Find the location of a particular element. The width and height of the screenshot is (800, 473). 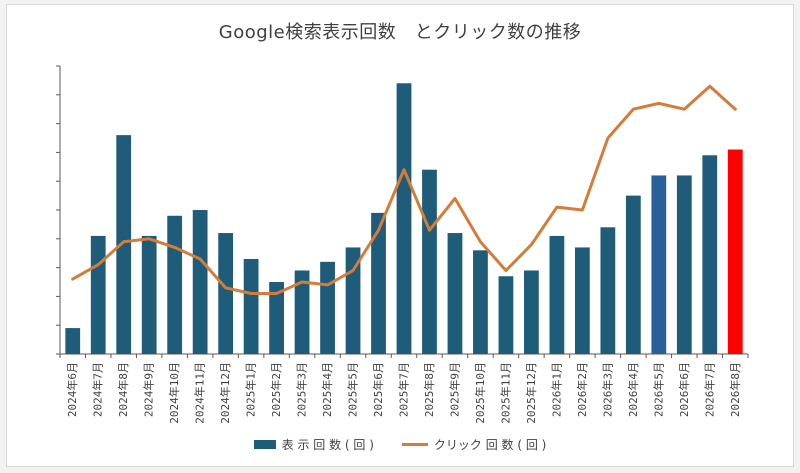

x-tick-label: 2024年12月 is located at coordinates (225, 393).